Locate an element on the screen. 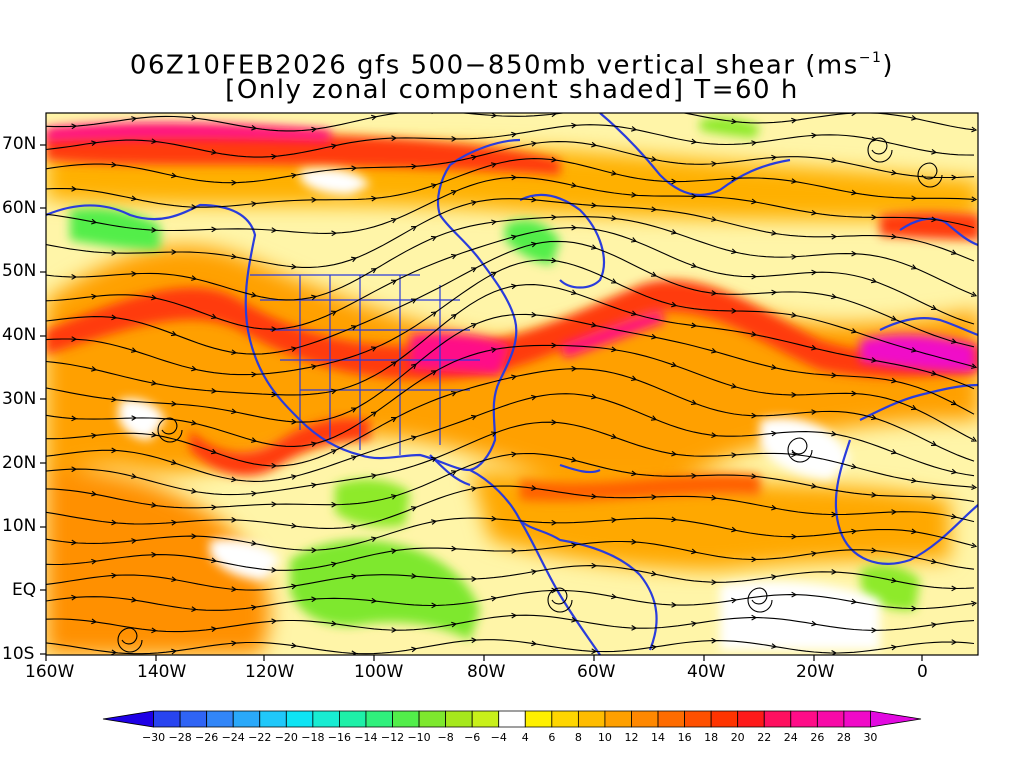  lat-label-40n: 40N is located at coordinates (19, 335).